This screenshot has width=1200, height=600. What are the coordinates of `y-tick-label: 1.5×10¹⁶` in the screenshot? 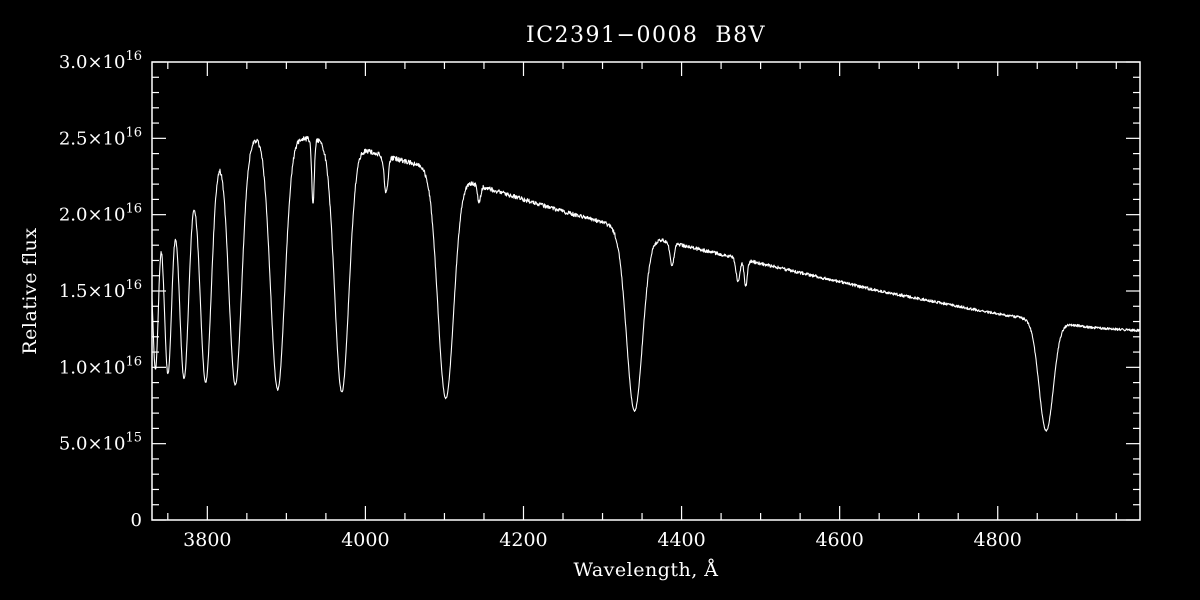 It's located at (100, 290).